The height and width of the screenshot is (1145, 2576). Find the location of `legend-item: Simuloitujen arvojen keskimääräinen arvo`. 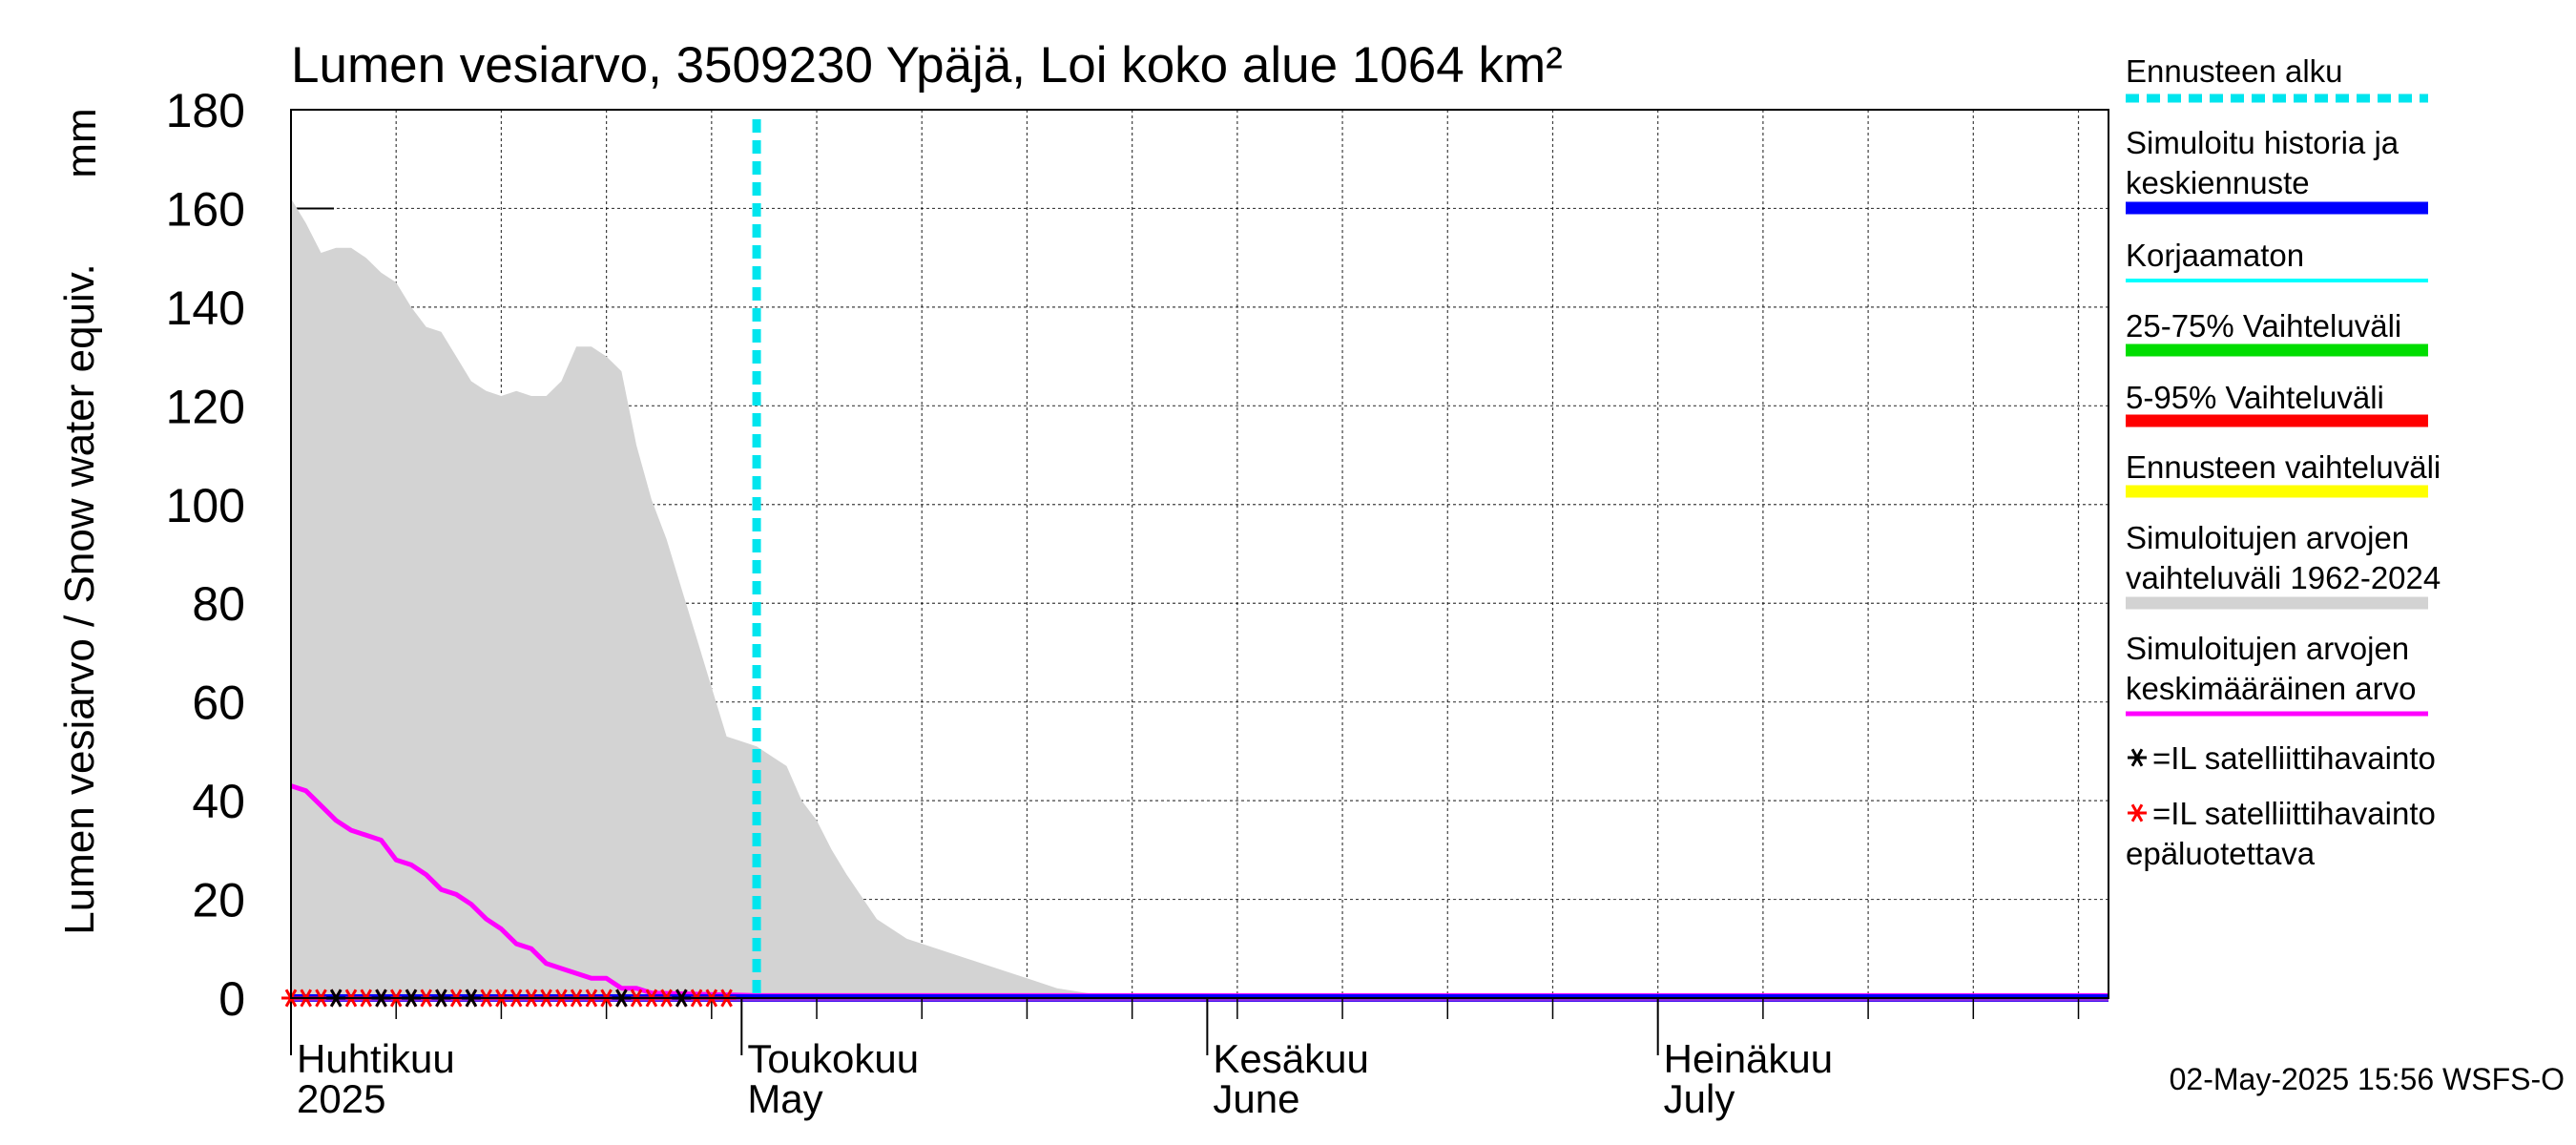

legend-item: Simuloitujen arvojen keskimääräinen arvo is located at coordinates (2277, 674).